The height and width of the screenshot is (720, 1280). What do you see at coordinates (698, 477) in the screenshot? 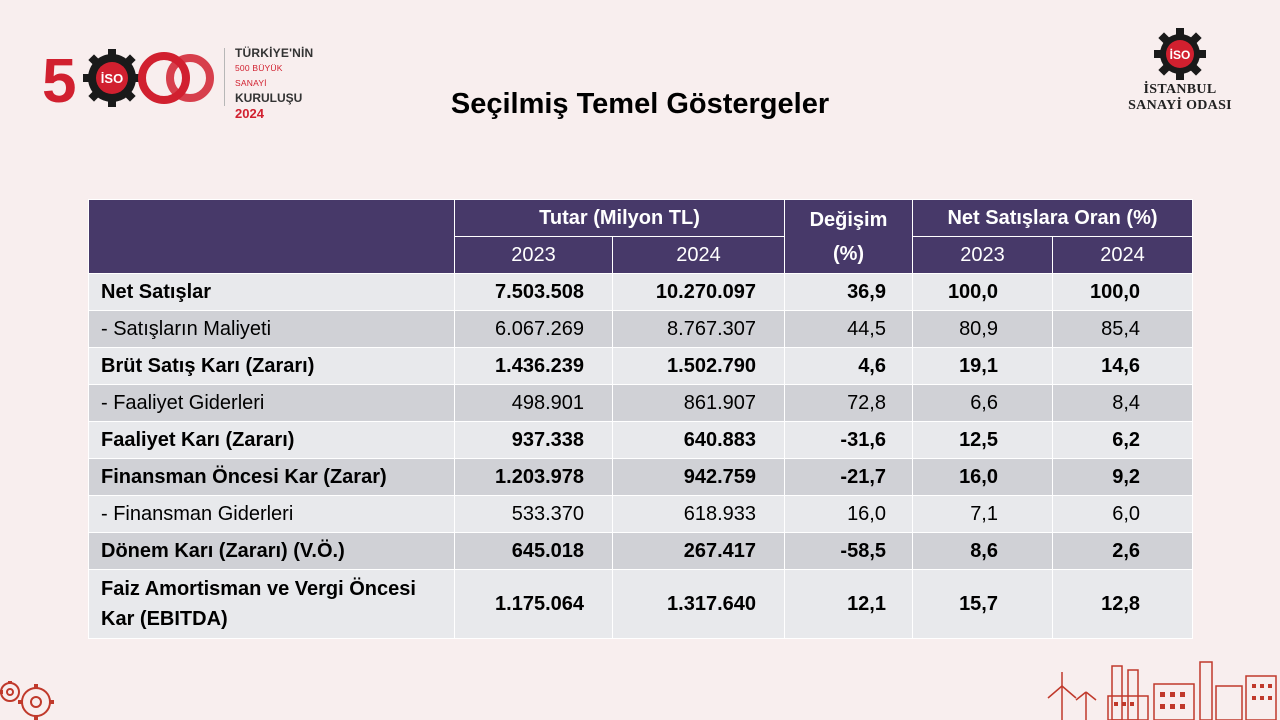
I see `cell-amount-2024: 942.759` at bounding box center [698, 477].